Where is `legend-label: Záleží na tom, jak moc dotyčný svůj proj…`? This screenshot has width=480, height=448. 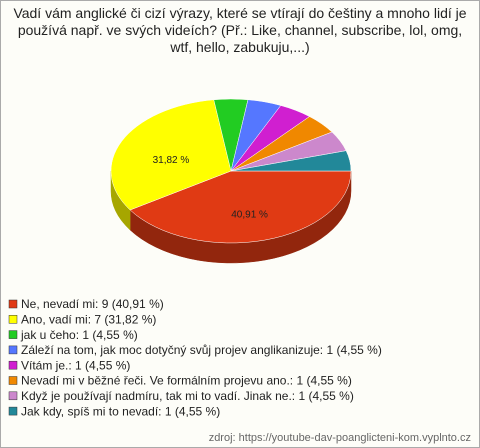 legend-label: Záleží na tom, jak moc dotyčný svůj proj… is located at coordinates (201, 350).